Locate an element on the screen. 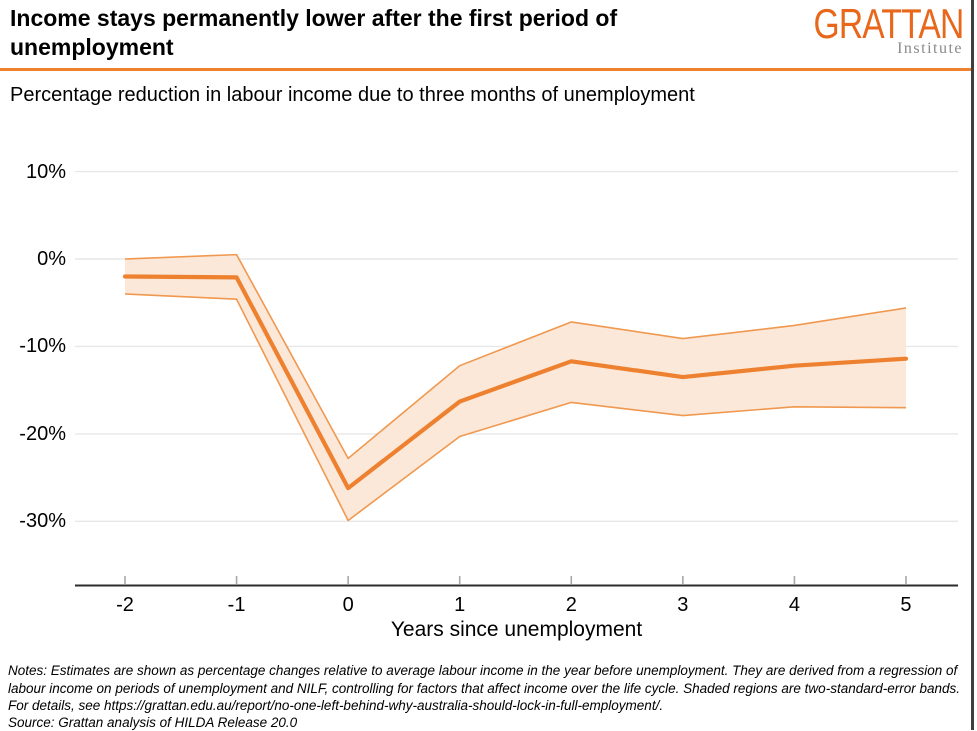  x-axis-title: Years since unemployment is located at coordinates (516, 629).